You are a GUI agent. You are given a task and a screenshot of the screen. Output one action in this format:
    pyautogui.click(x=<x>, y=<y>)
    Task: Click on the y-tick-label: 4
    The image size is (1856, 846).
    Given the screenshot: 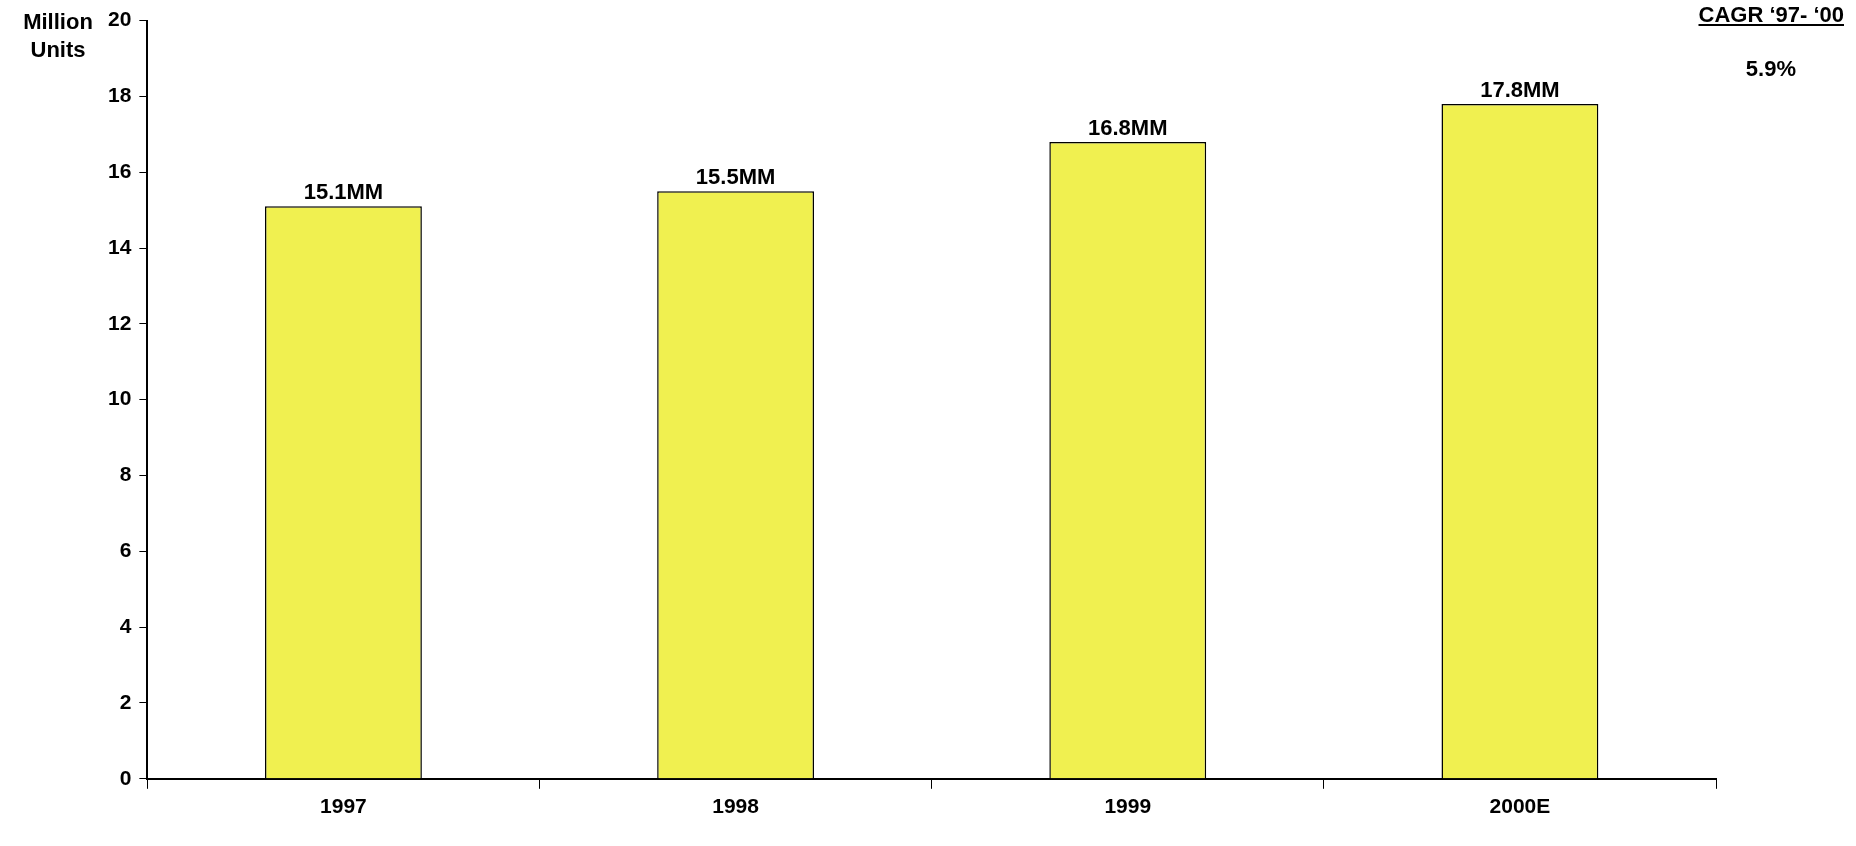 What is the action you would take?
    pyautogui.click(x=125, y=625)
    